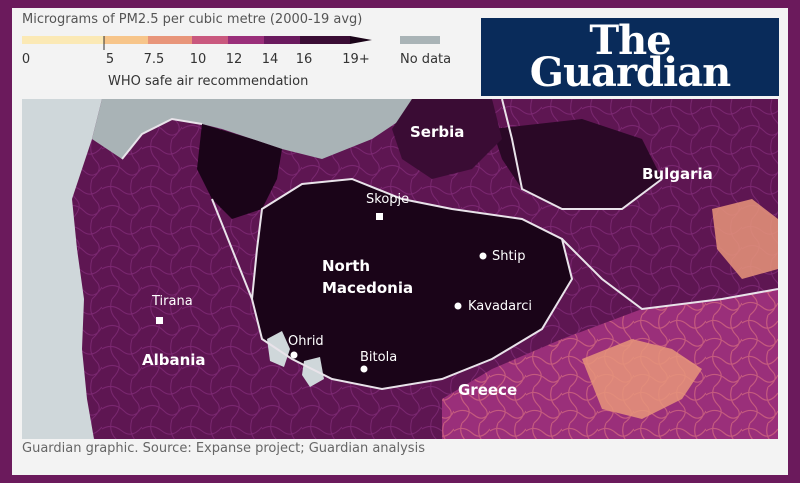  I want to click on legend-tick-5: 5, so click(110, 59).